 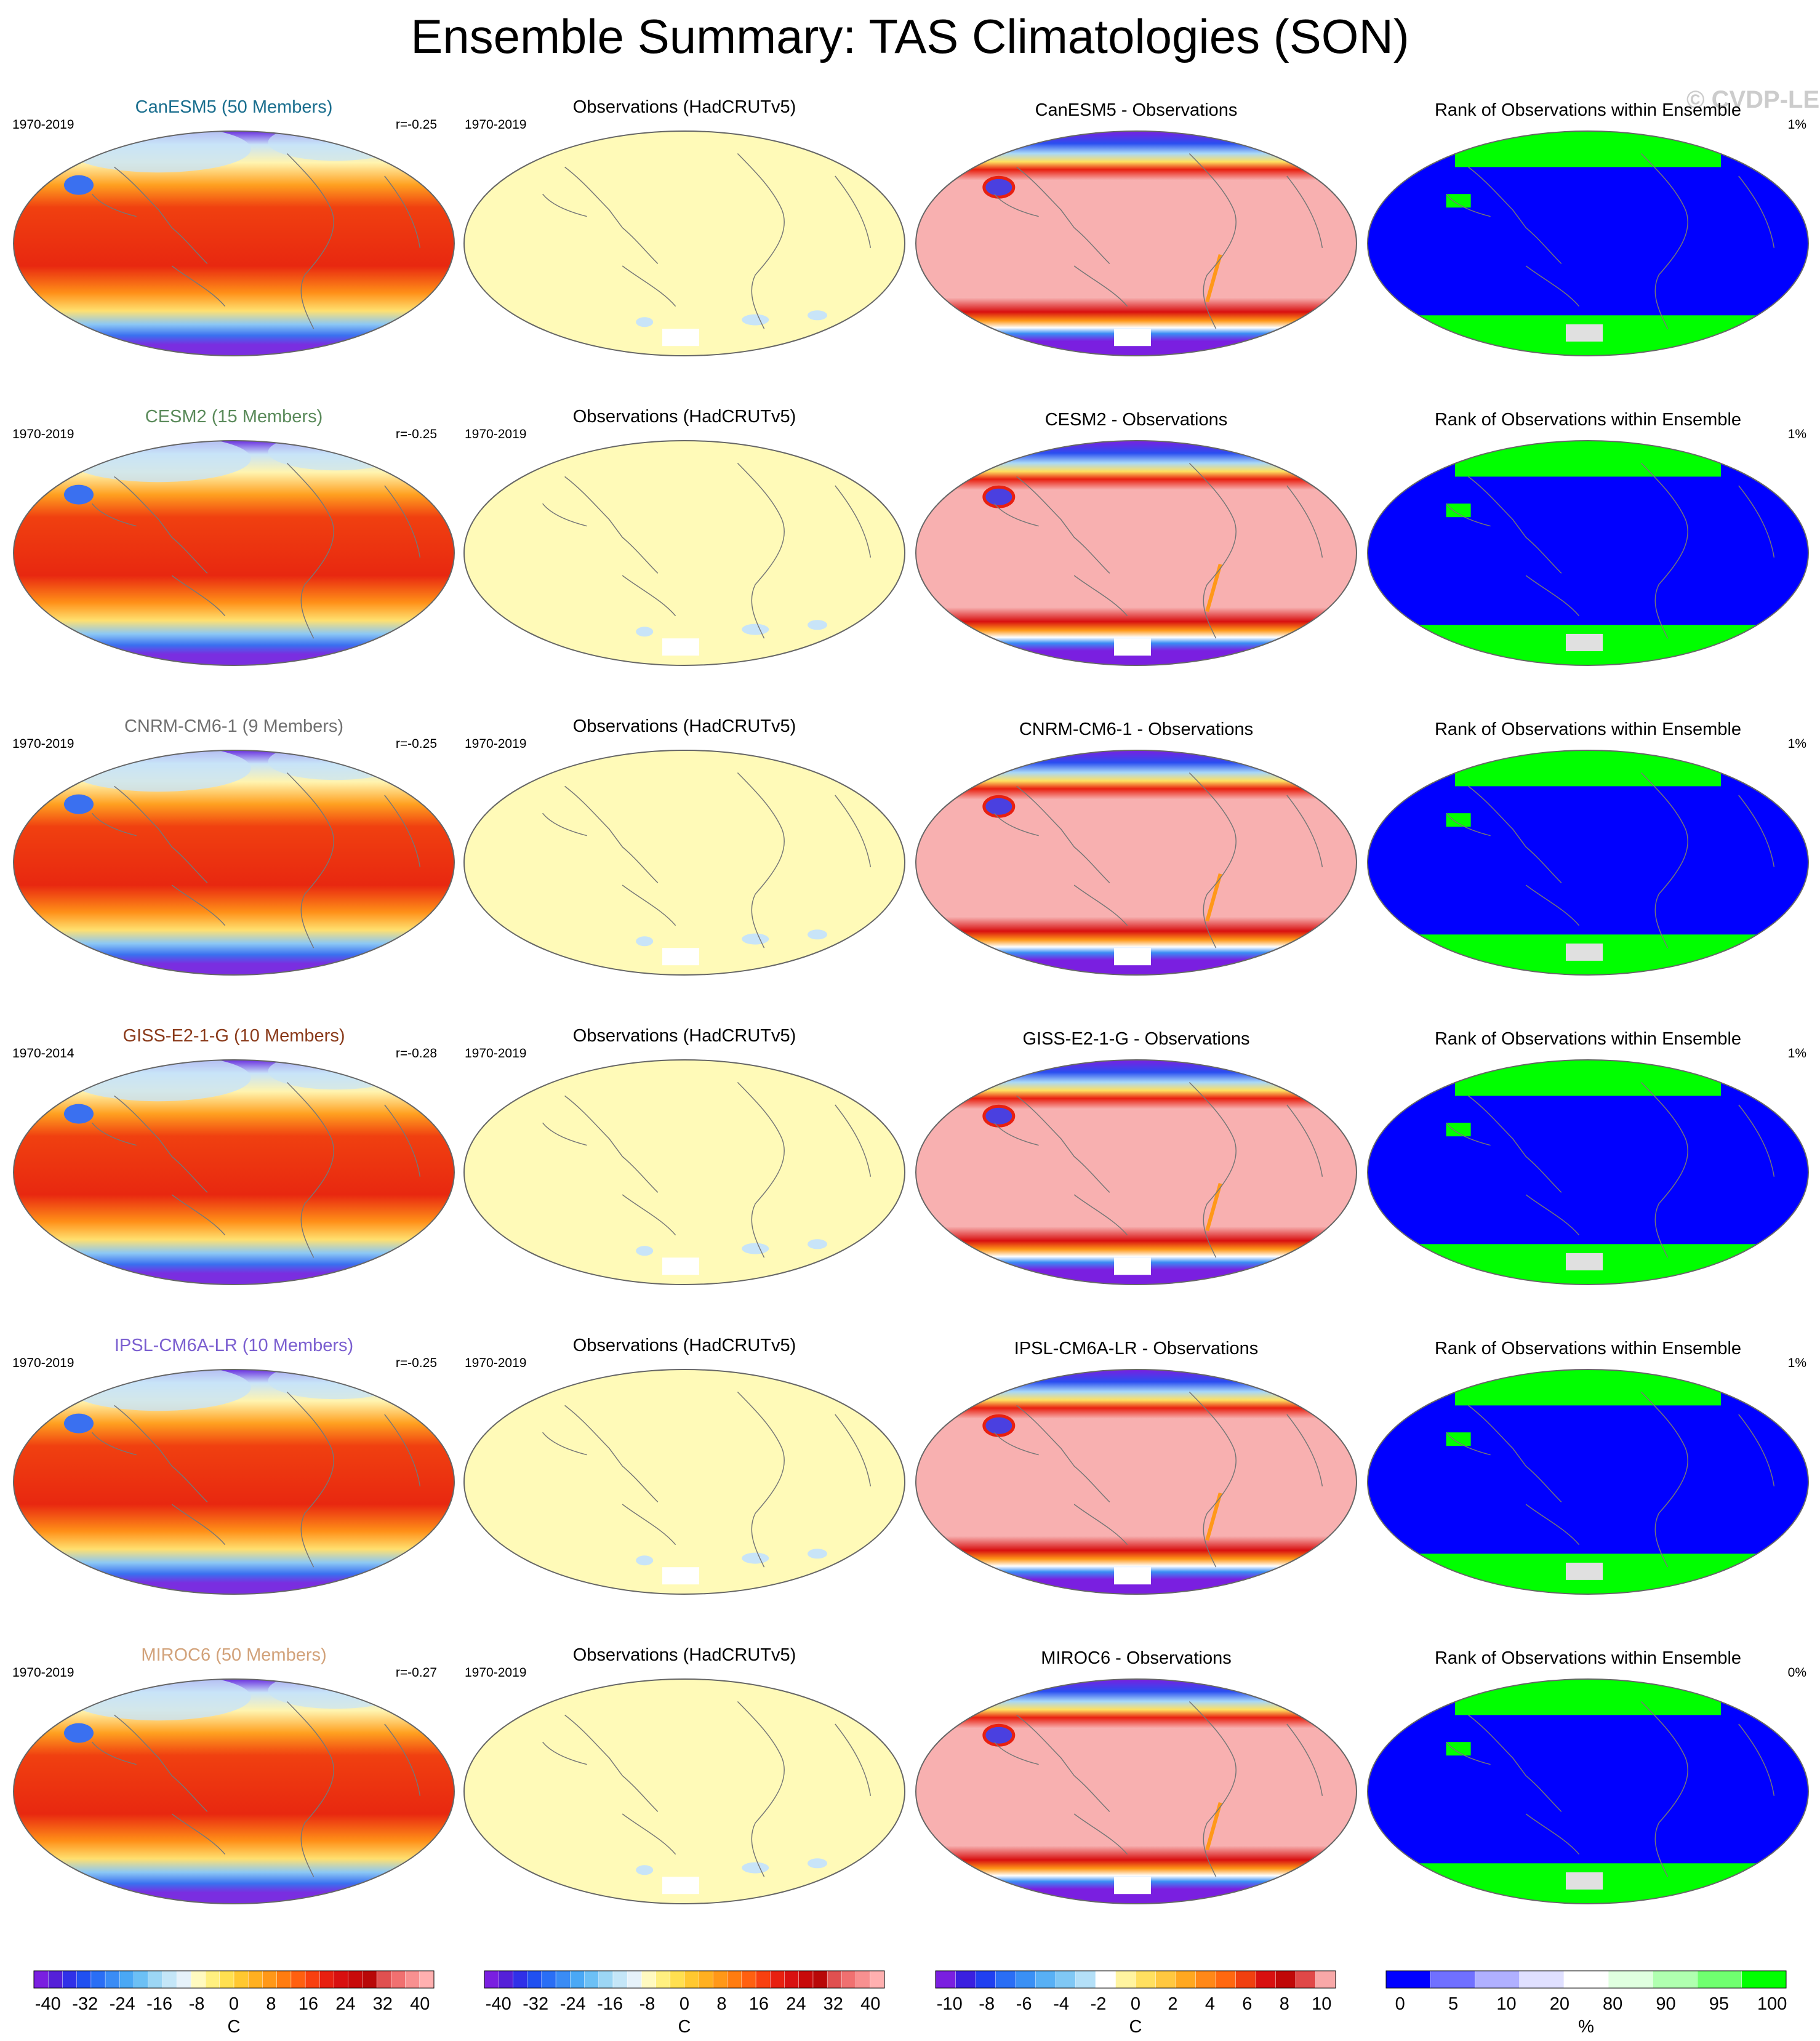 What do you see at coordinates (159, 2004) in the screenshot?
I see `colorbar-label: -16` at bounding box center [159, 2004].